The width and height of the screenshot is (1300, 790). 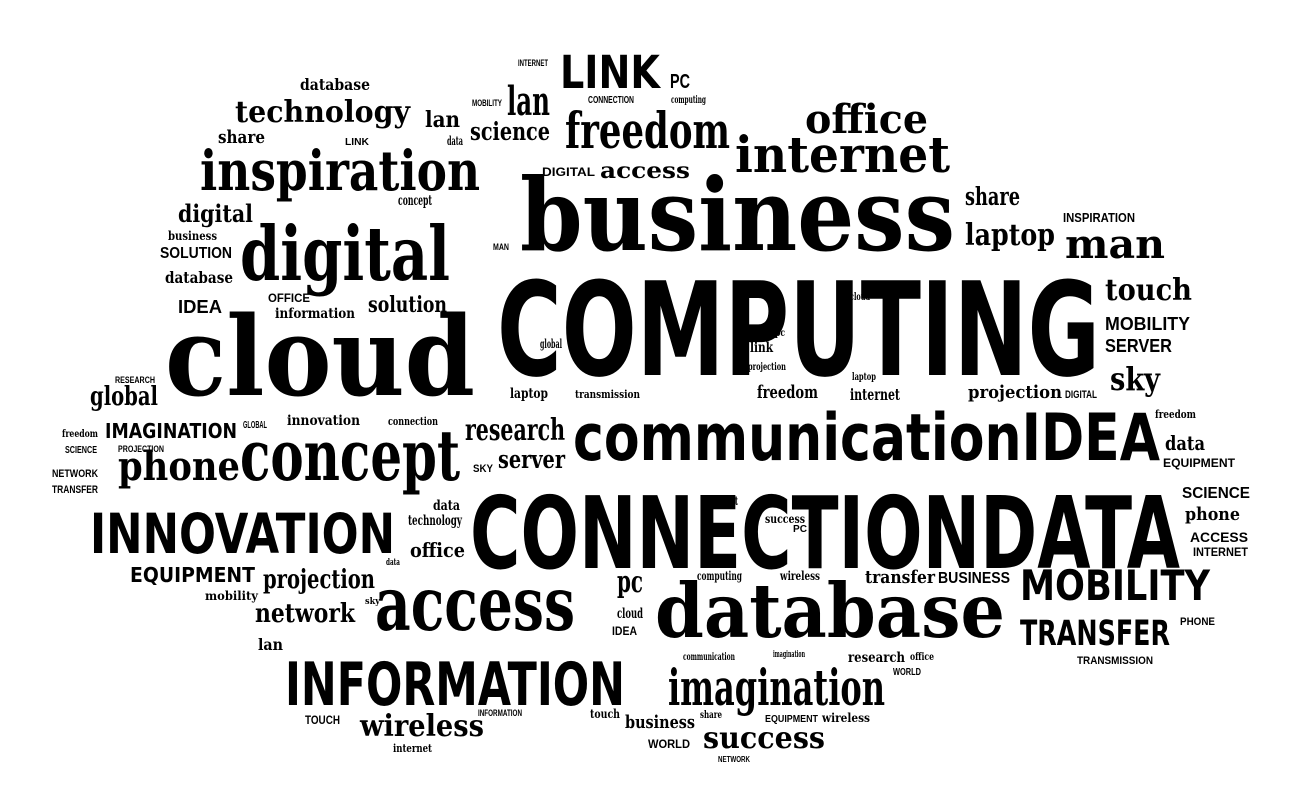 What do you see at coordinates (232, 596) in the screenshot?
I see `word: mobility` at bounding box center [232, 596].